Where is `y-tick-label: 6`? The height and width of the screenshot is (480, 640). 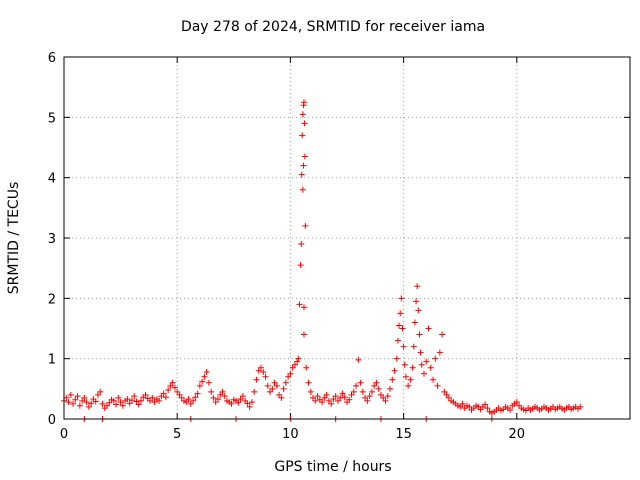
y-tick-label: 6 is located at coordinates (52, 58).